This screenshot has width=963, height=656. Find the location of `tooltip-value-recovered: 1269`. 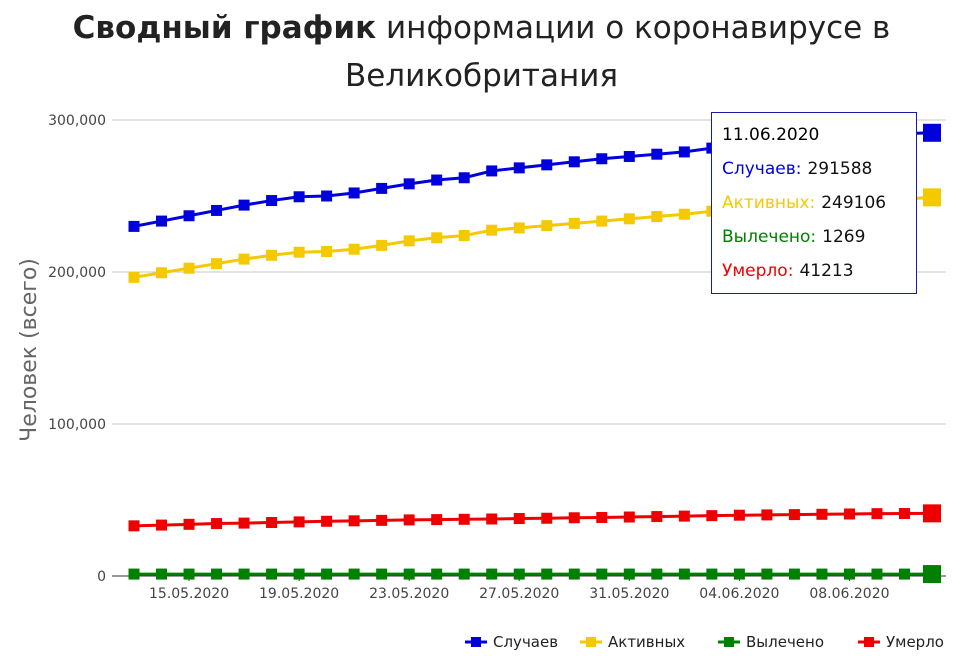

tooltip-value-recovered: 1269 is located at coordinates (844, 237).